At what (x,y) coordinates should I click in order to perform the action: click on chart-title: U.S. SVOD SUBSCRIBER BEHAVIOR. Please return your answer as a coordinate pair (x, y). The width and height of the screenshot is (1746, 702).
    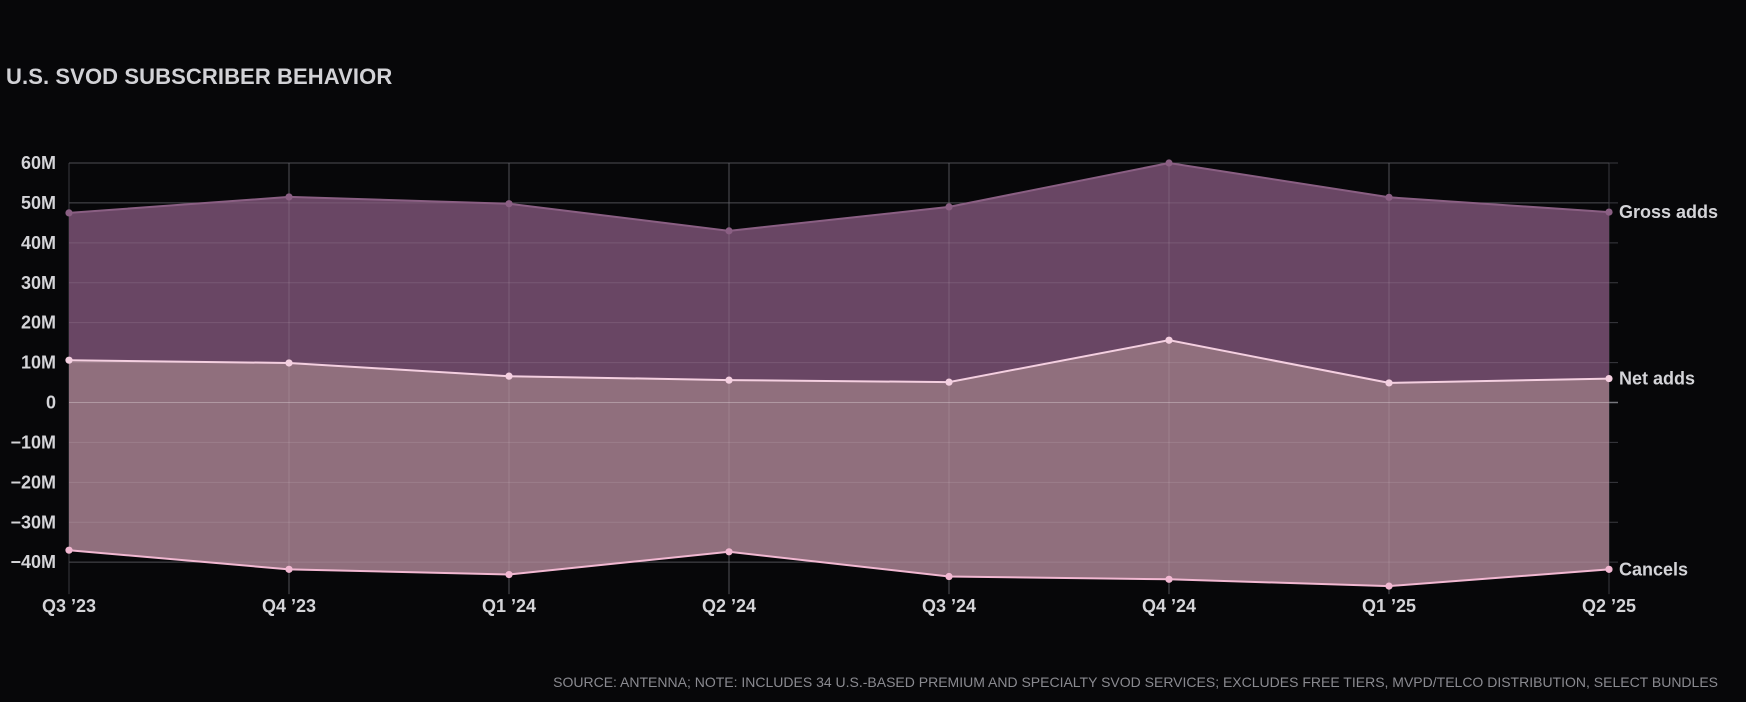
    Looking at the image, I should click on (199, 76).